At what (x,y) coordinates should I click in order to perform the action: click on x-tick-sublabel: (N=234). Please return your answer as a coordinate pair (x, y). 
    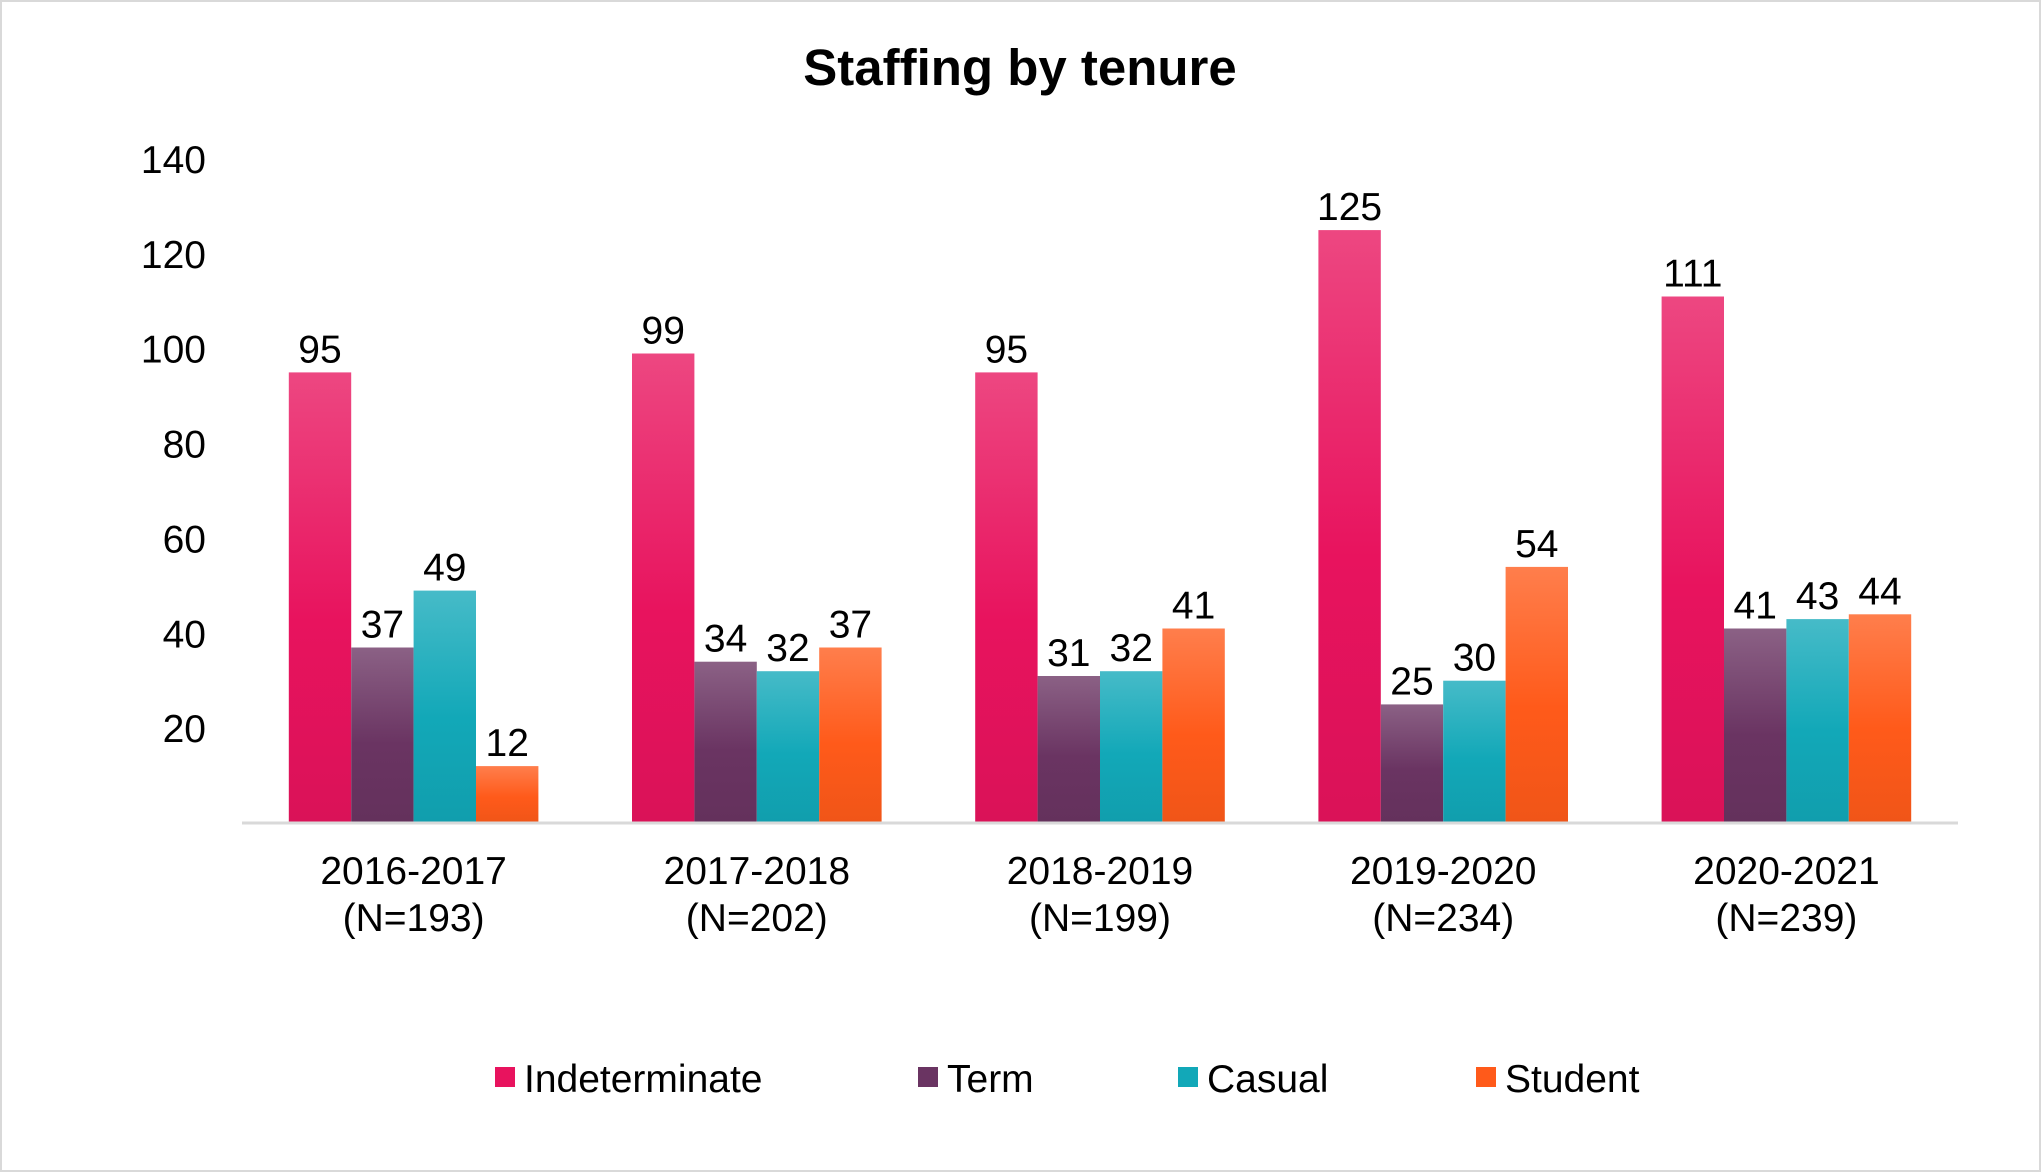
    Looking at the image, I should click on (1443, 918).